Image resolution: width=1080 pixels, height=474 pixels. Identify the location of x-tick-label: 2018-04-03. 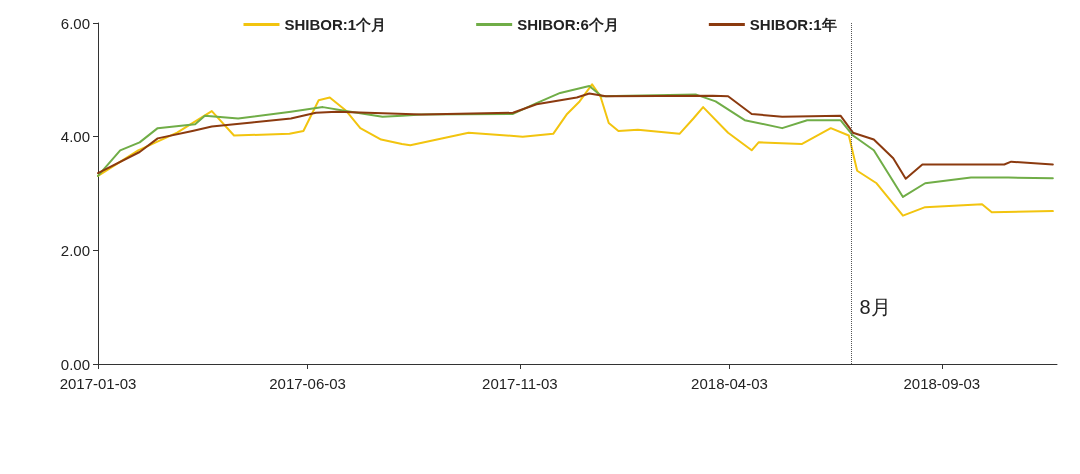
(729, 383).